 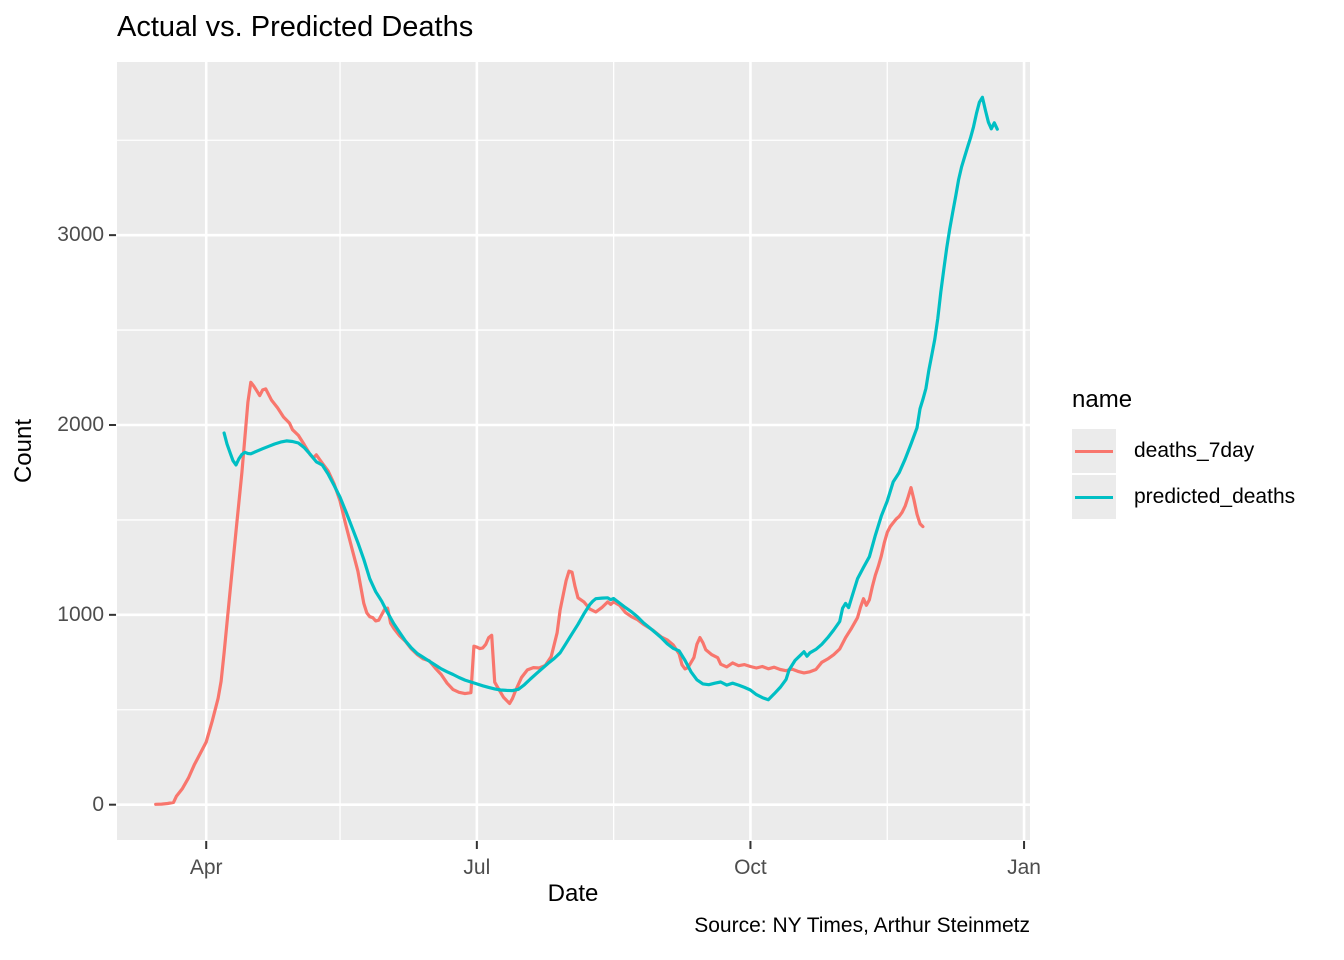 I want to click on legend-label-predicted-deaths: predicted_deaths, so click(x=1215, y=496).